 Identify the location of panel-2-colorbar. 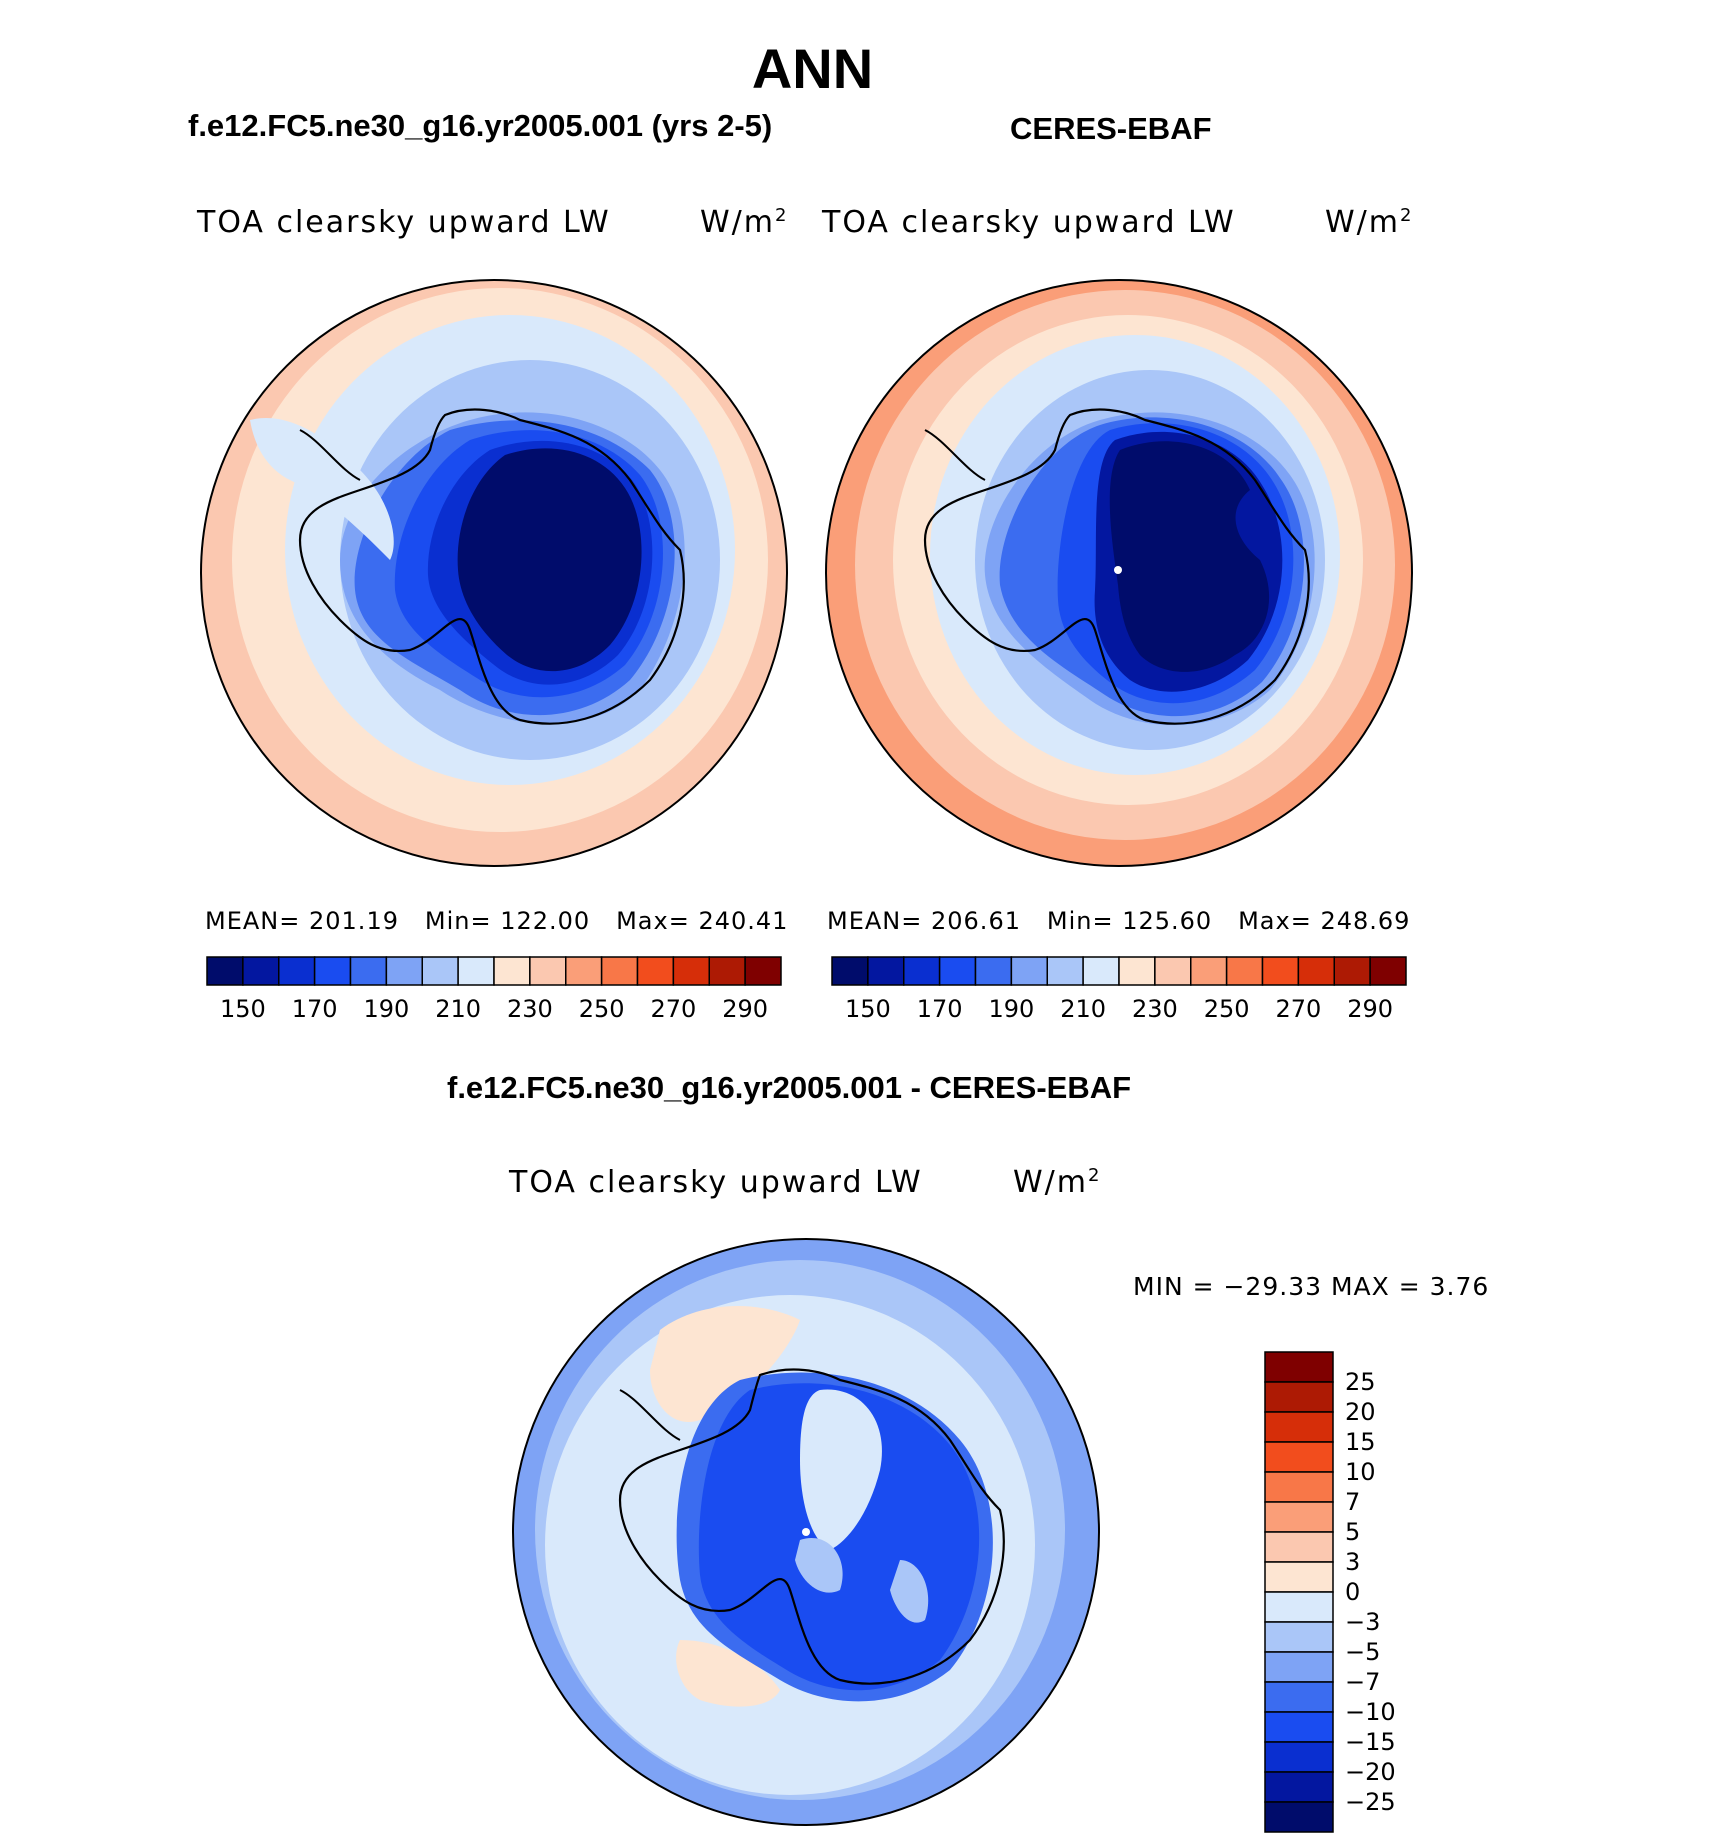
(1119, 971).